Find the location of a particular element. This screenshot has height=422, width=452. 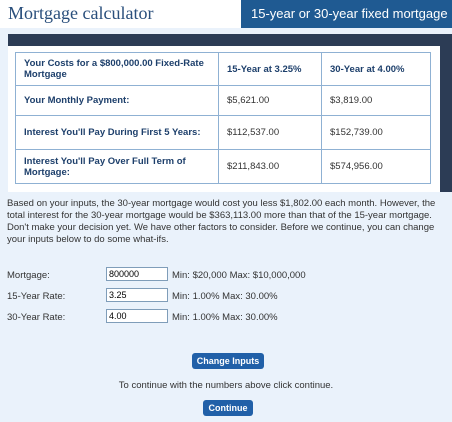

page-title: Mortgage calculator is located at coordinates (81, 13).